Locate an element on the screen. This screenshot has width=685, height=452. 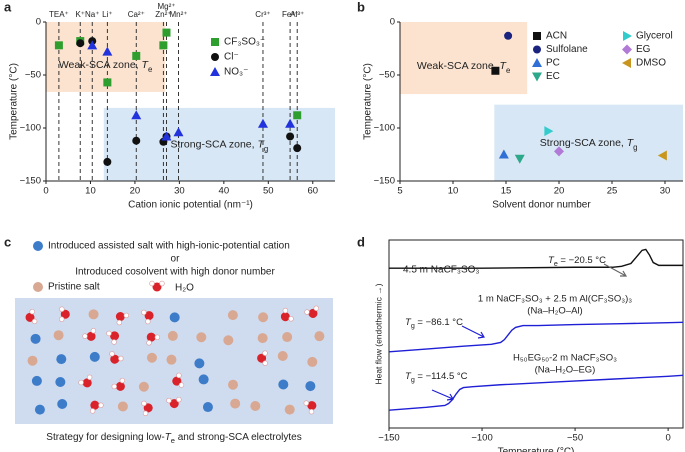
cation-label: Fe³⁺ is located at coordinates (290, 14).